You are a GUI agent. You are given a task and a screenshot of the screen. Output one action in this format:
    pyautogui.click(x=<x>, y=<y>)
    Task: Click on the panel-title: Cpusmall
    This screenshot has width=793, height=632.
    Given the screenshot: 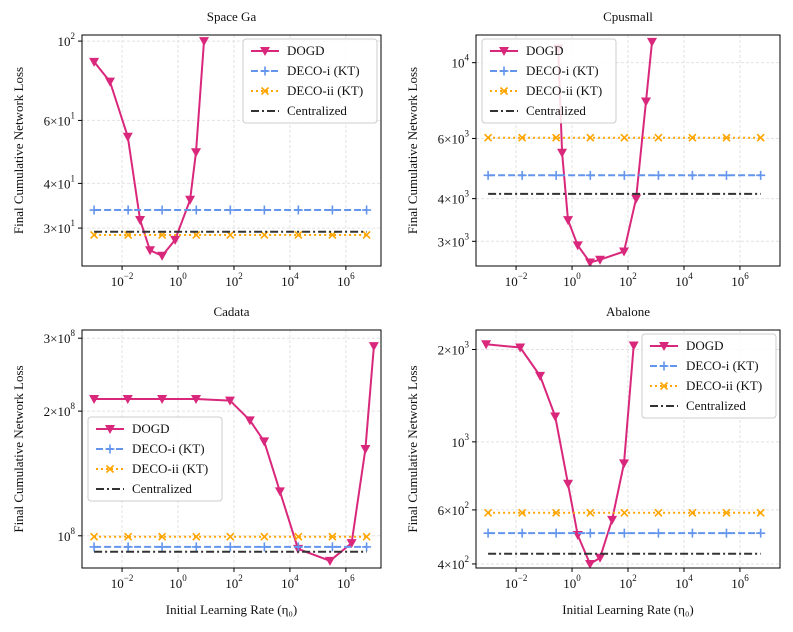 What is the action you would take?
    pyautogui.click(x=628, y=16)
    